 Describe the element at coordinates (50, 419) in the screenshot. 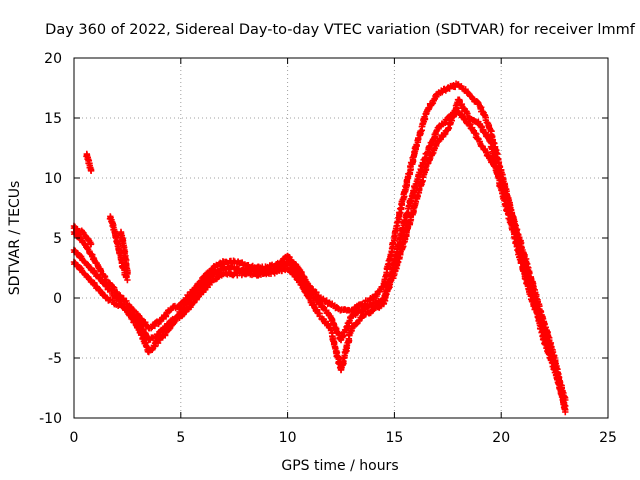

I see `y-tick-label: -10` at that location.